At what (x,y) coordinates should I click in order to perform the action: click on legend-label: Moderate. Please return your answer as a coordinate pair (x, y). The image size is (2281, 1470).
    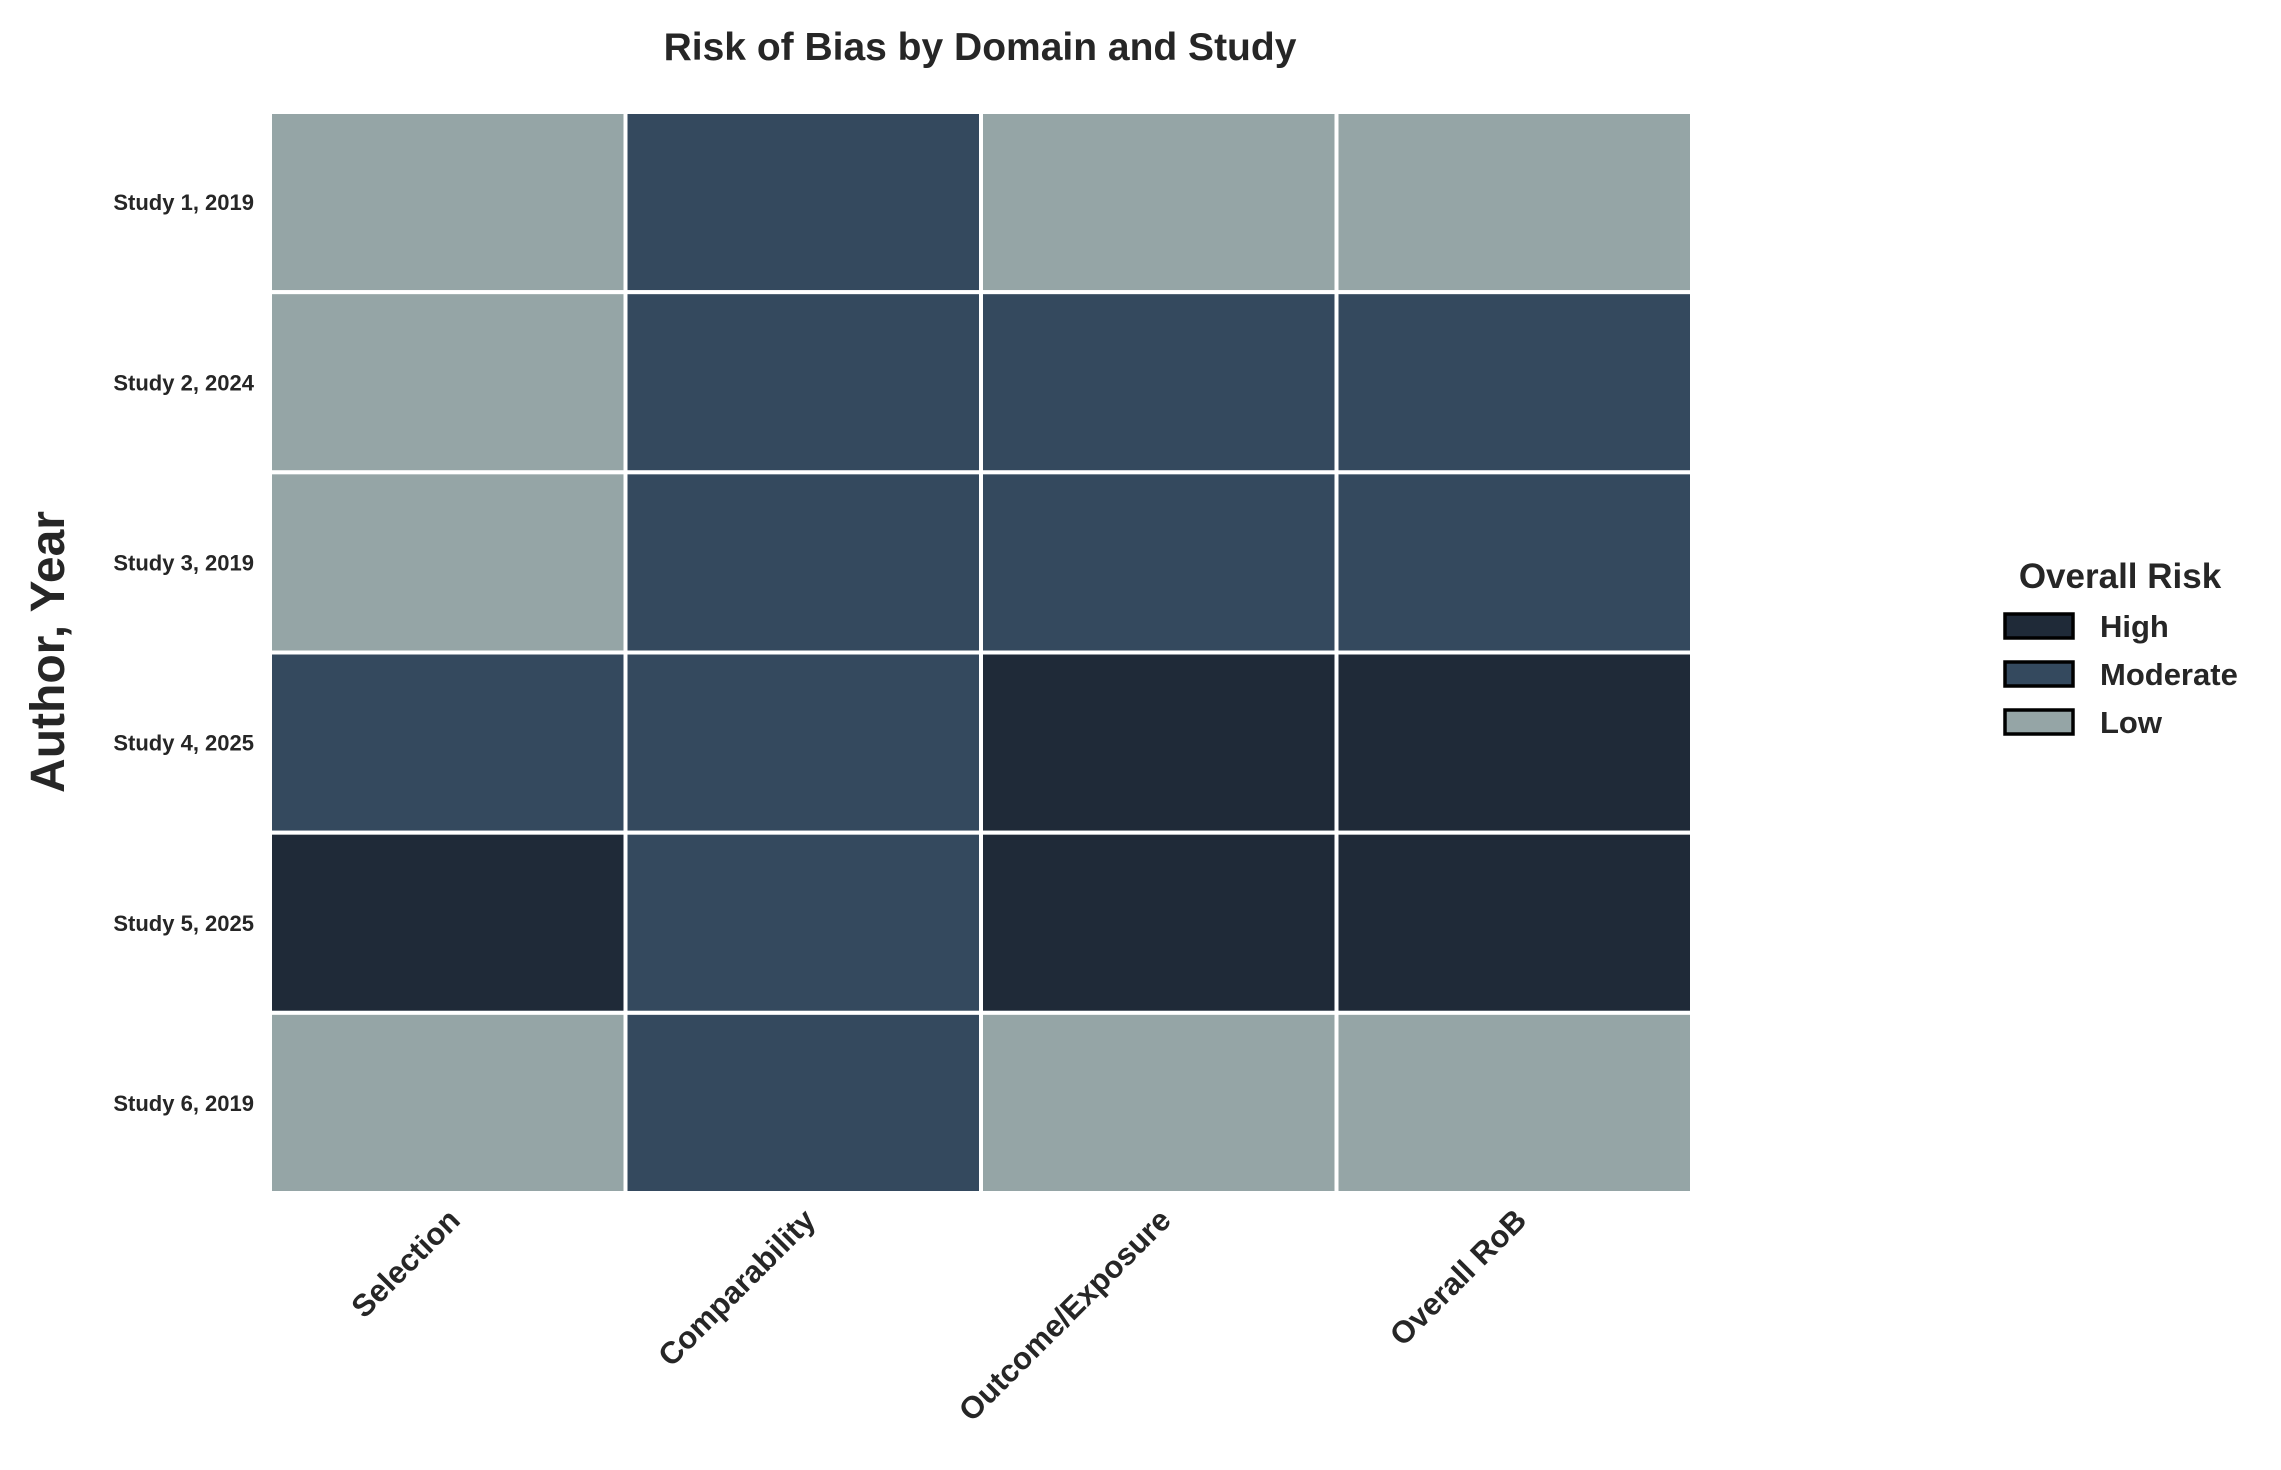
    Looking at the image, I should click on (2169, 674).